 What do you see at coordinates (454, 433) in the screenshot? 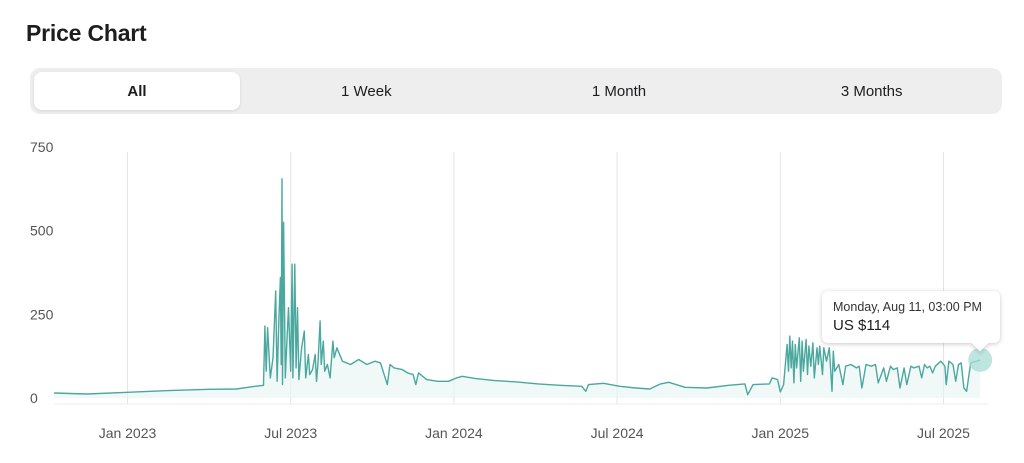
I see `x-tick-label: Jan 2024` at bounding box center [454, 433].